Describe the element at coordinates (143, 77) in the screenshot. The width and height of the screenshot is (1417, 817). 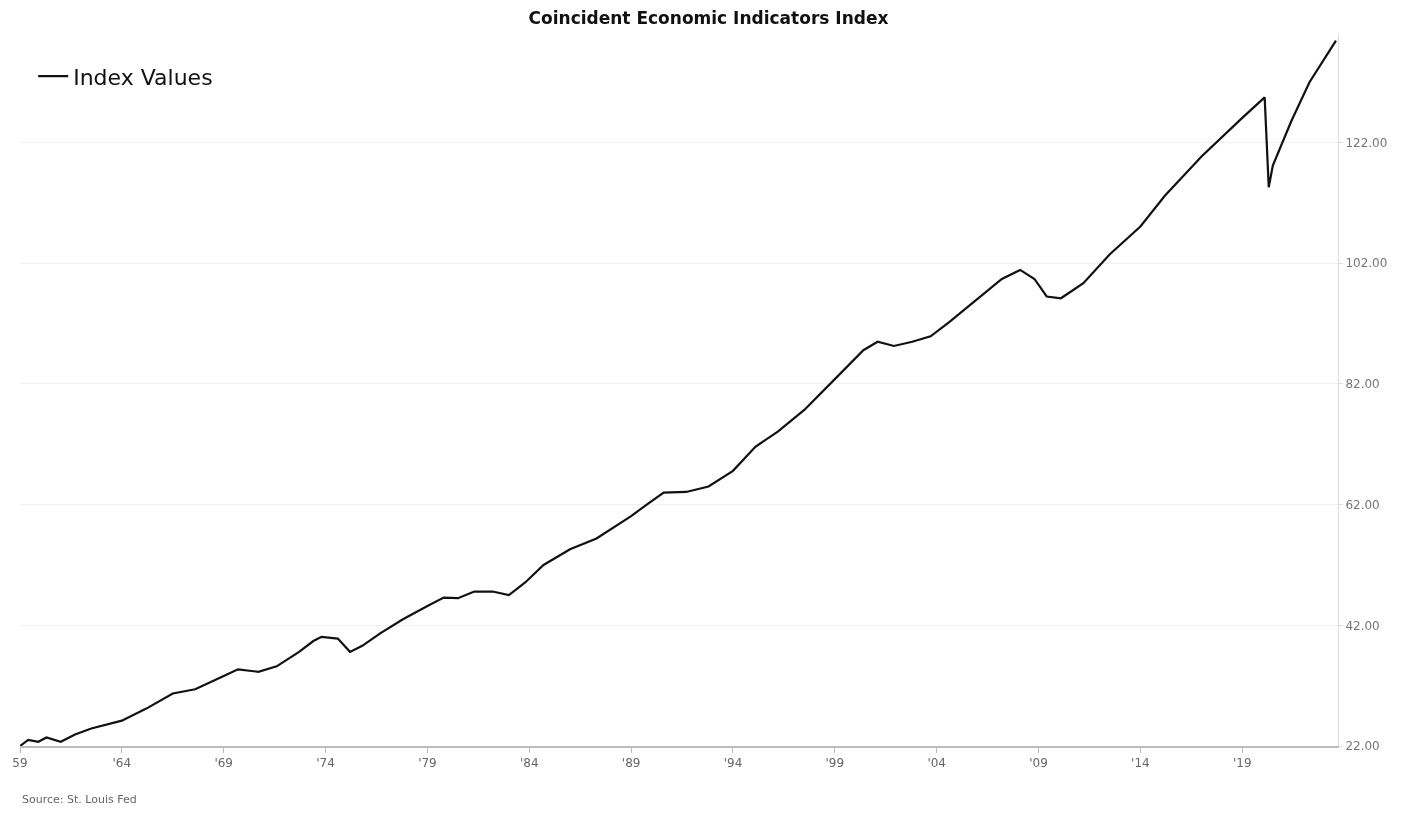
I see `legend-label: Index Values` at that location.